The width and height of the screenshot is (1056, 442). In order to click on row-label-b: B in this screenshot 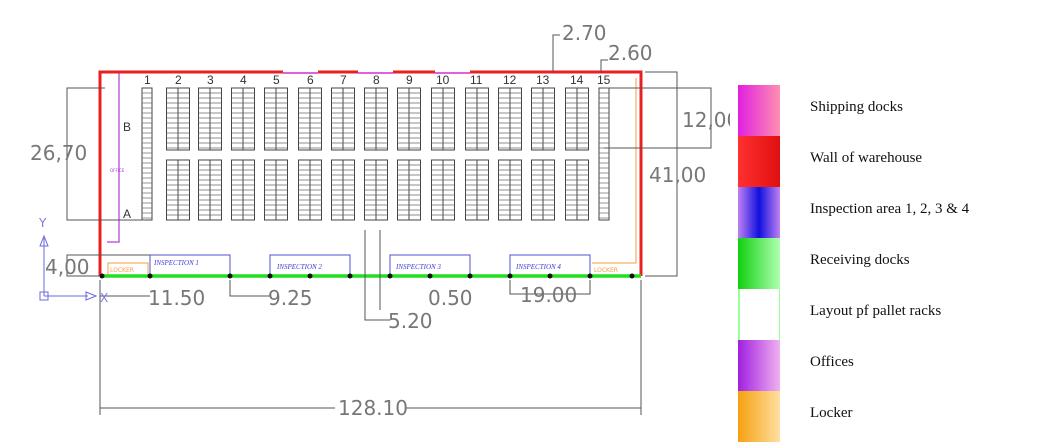, I will do `click(127, 127)`.